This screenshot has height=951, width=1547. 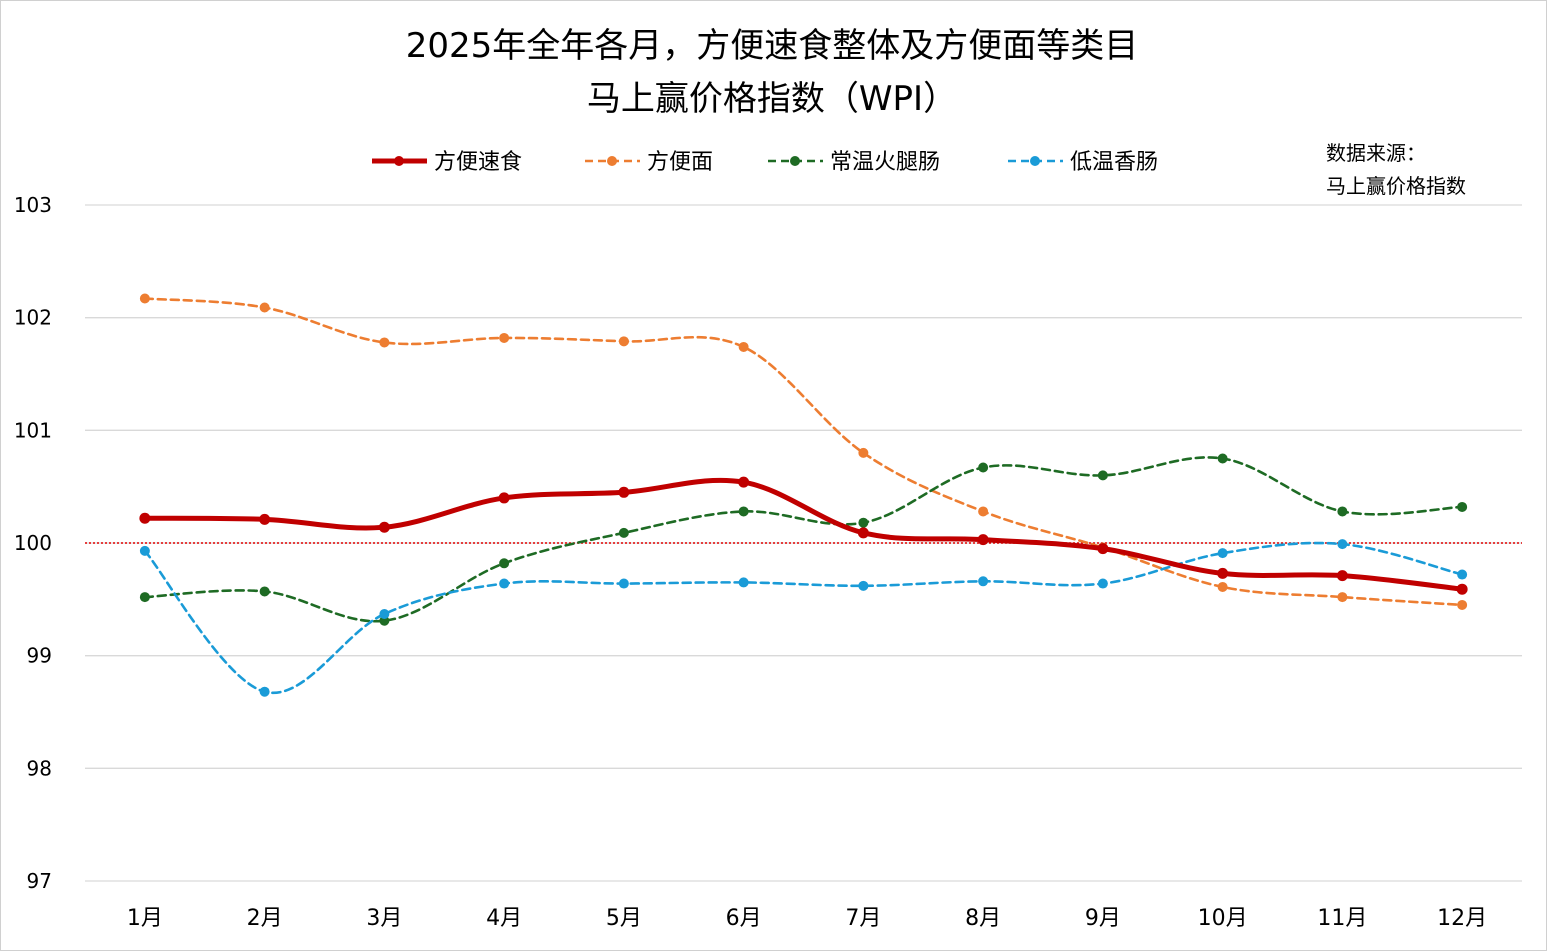 What do you see at coordinates (1376, 153) in the screenshot?
I see `source-label: 数据来源：` at bounding box center [1376, 153].